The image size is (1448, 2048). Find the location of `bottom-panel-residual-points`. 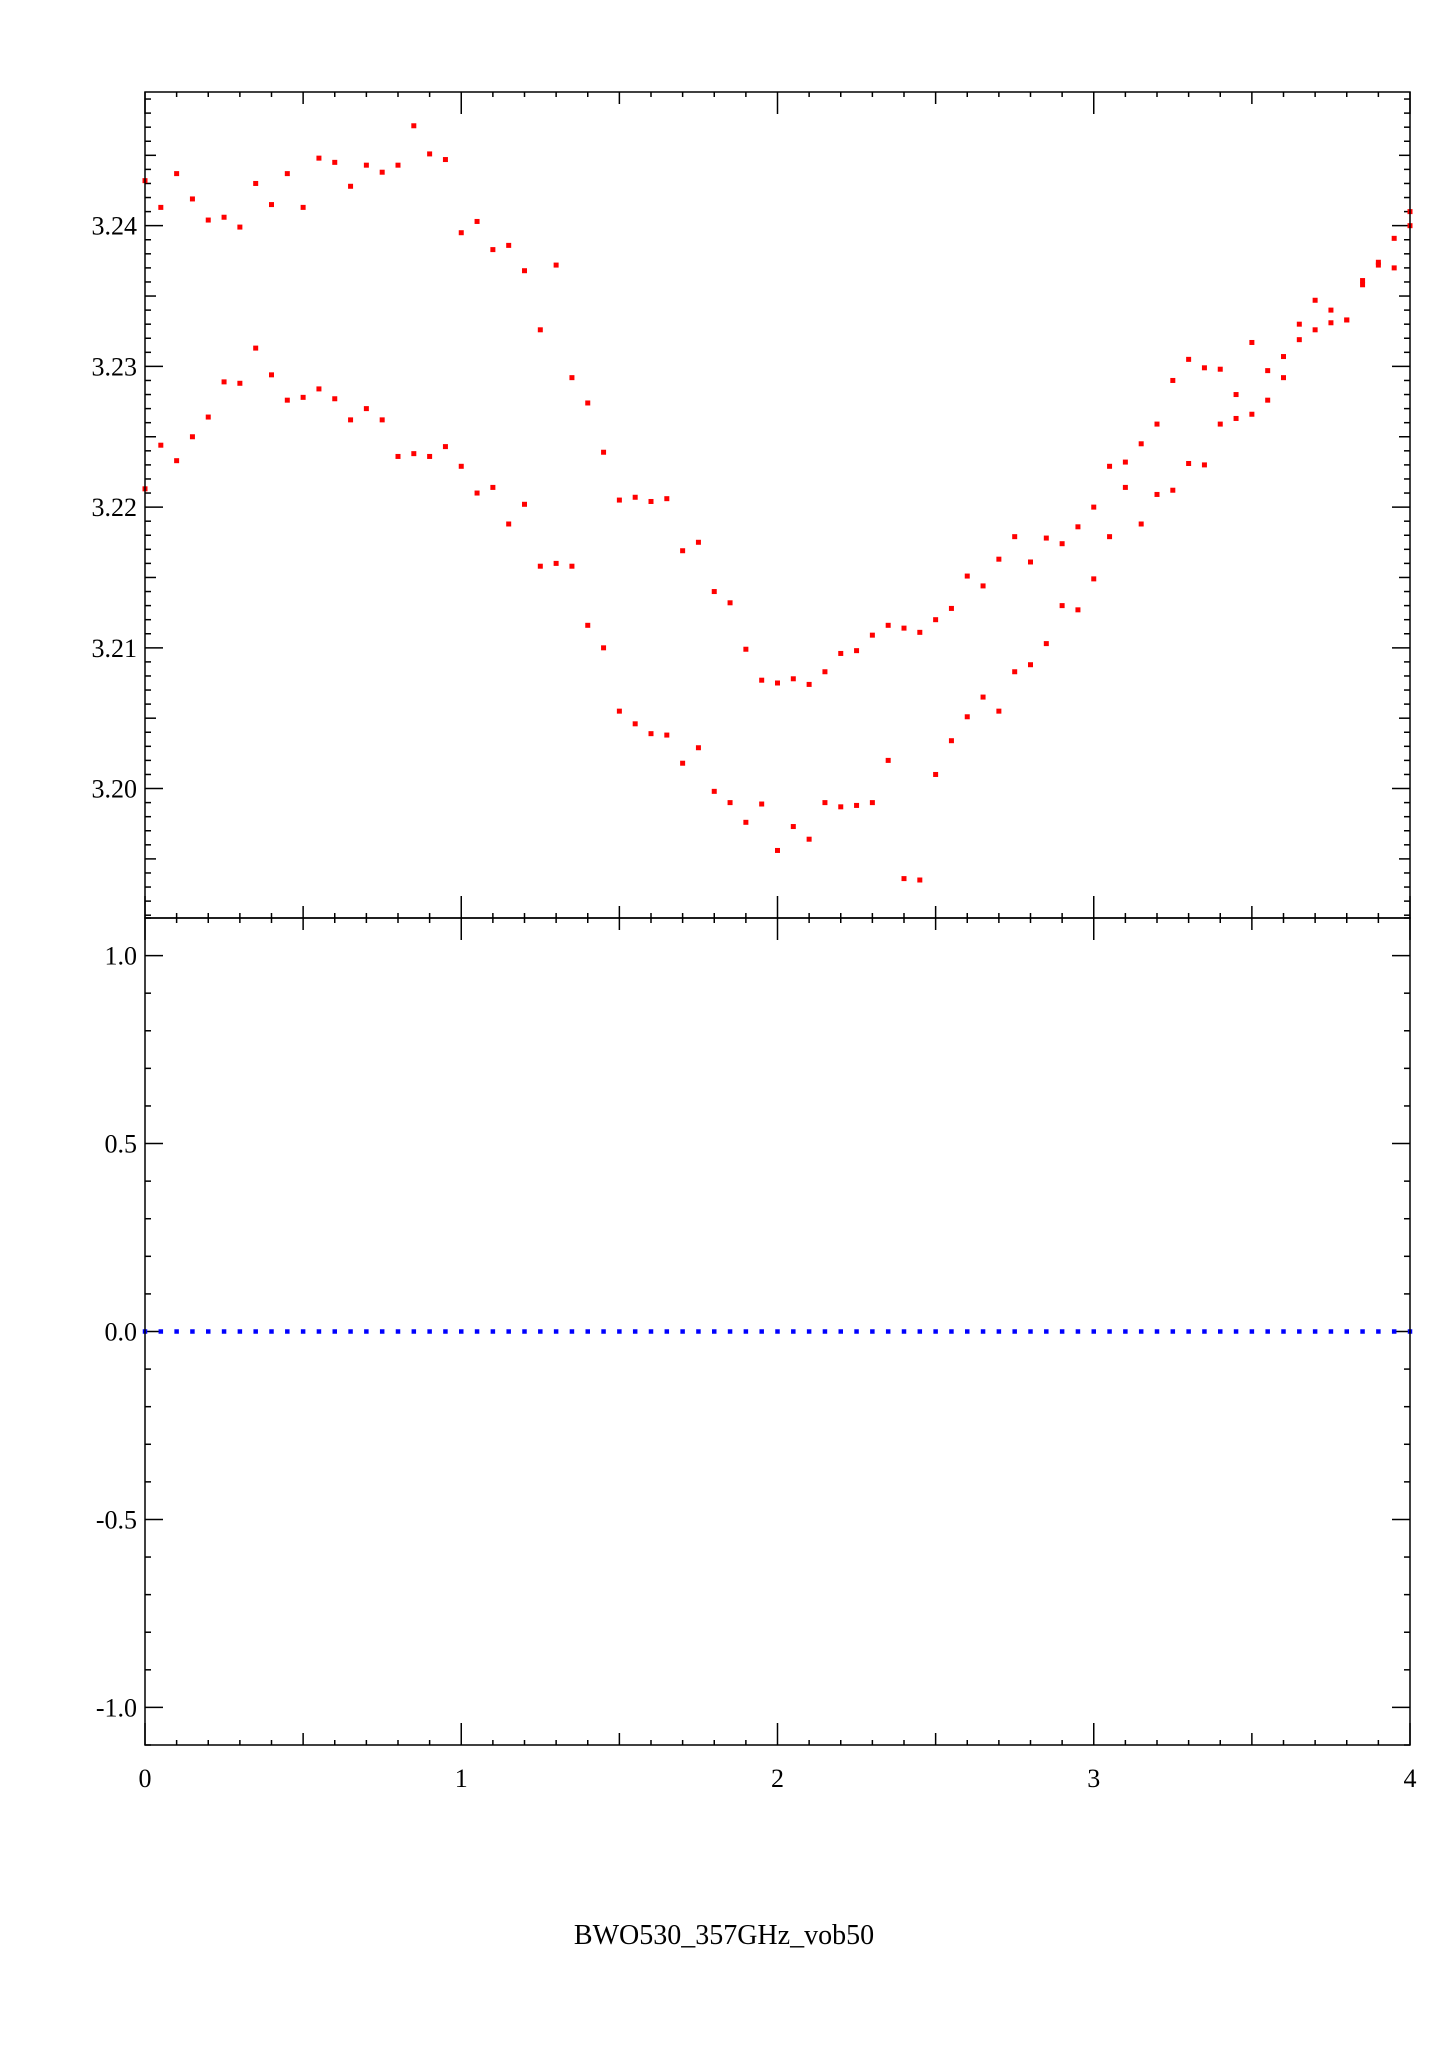

bottom-panel-residual-points is located at coordinates (777, 1331).